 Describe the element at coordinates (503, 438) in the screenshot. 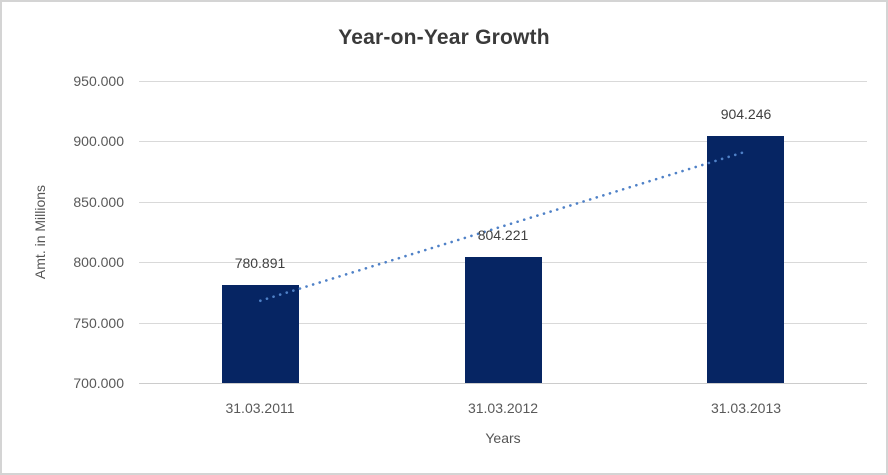

I see `x-axis-title: Years` at that location.